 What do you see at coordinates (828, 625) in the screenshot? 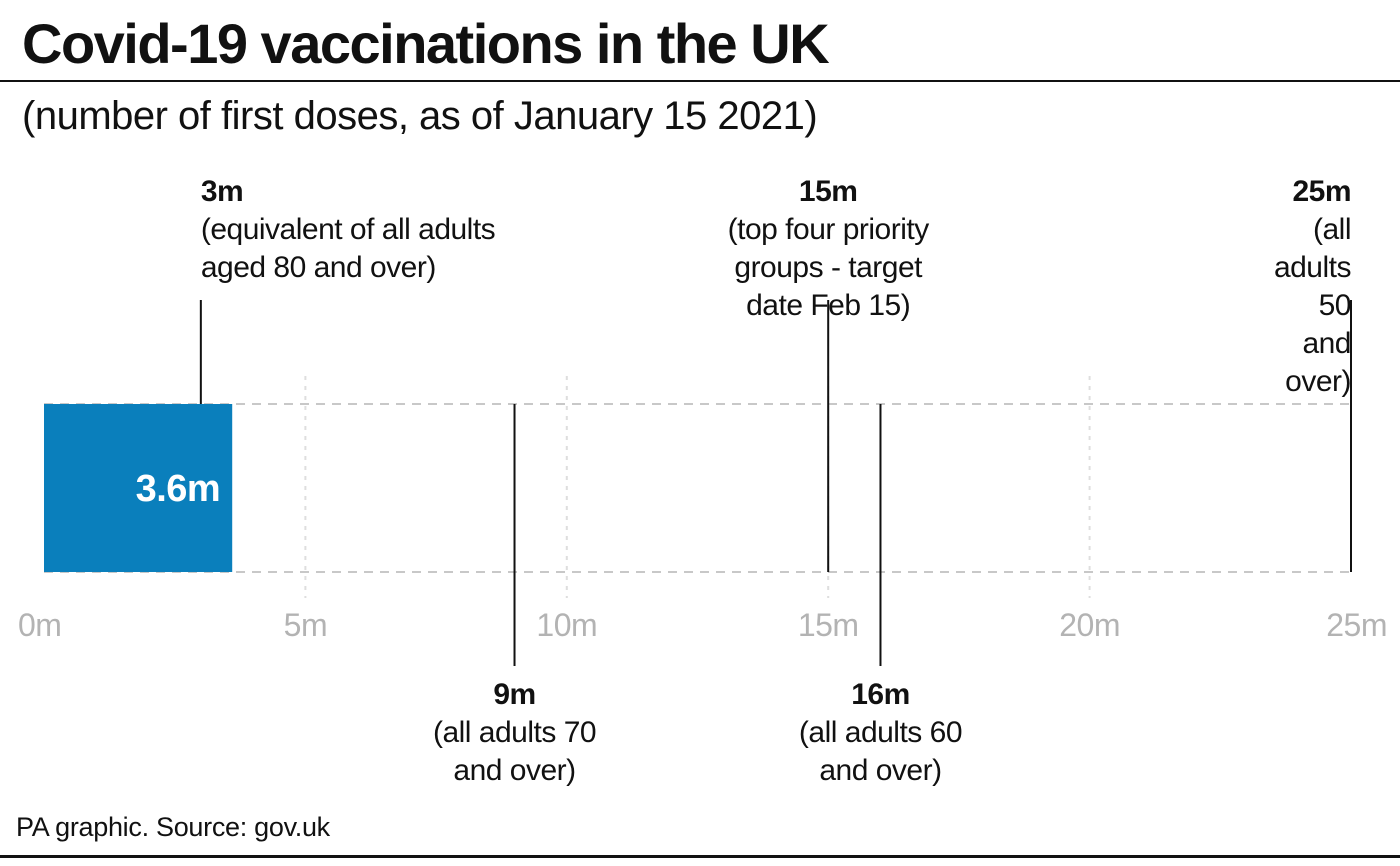
I see `x-tick-label: 15m` at bounding box center [828, 625].